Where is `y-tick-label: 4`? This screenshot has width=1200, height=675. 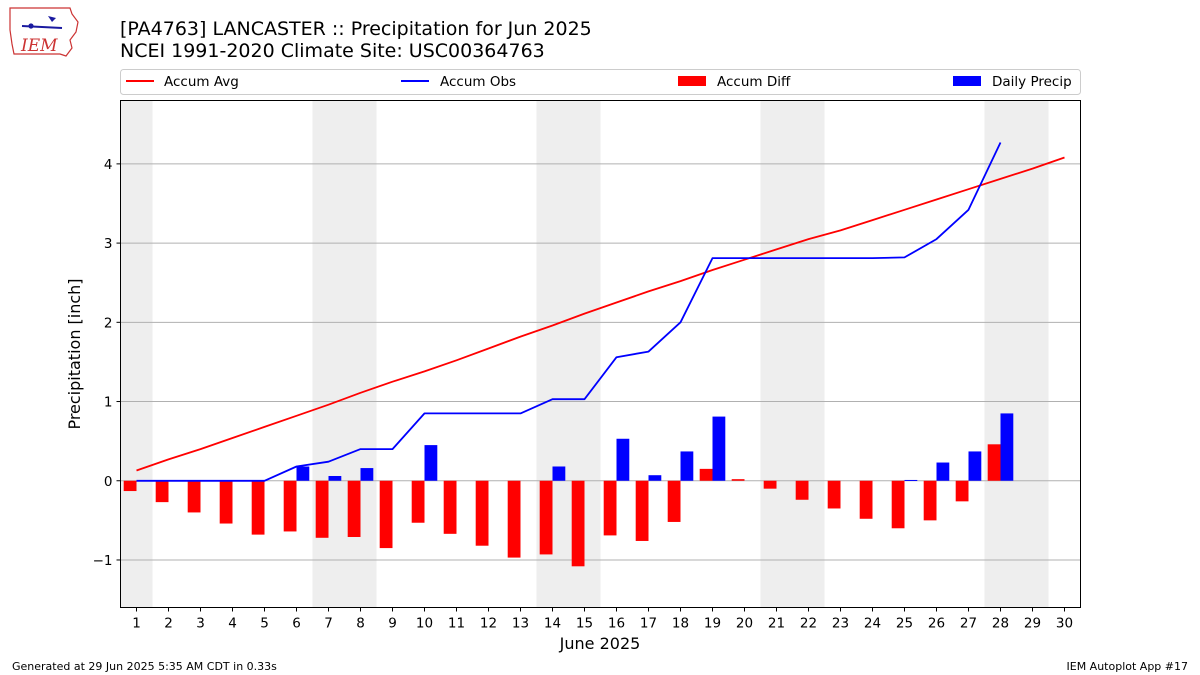
y-tick-label: 4 is located at coordinates (108, 165).